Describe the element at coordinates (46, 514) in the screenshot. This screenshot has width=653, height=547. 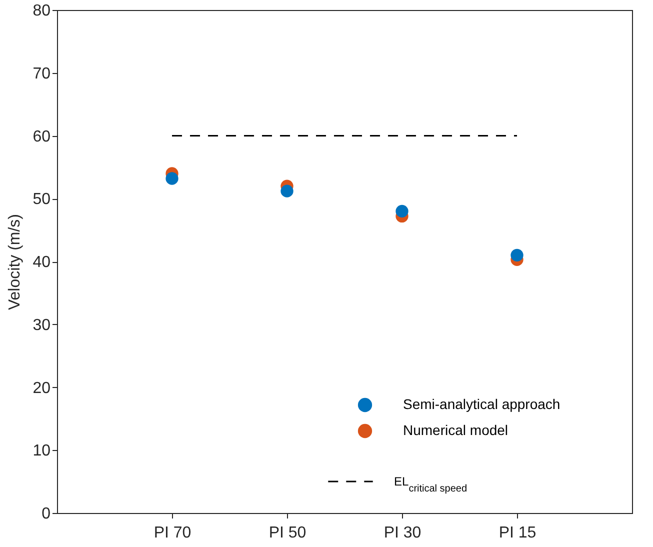
I see `y-tick-label: 0` at that location.